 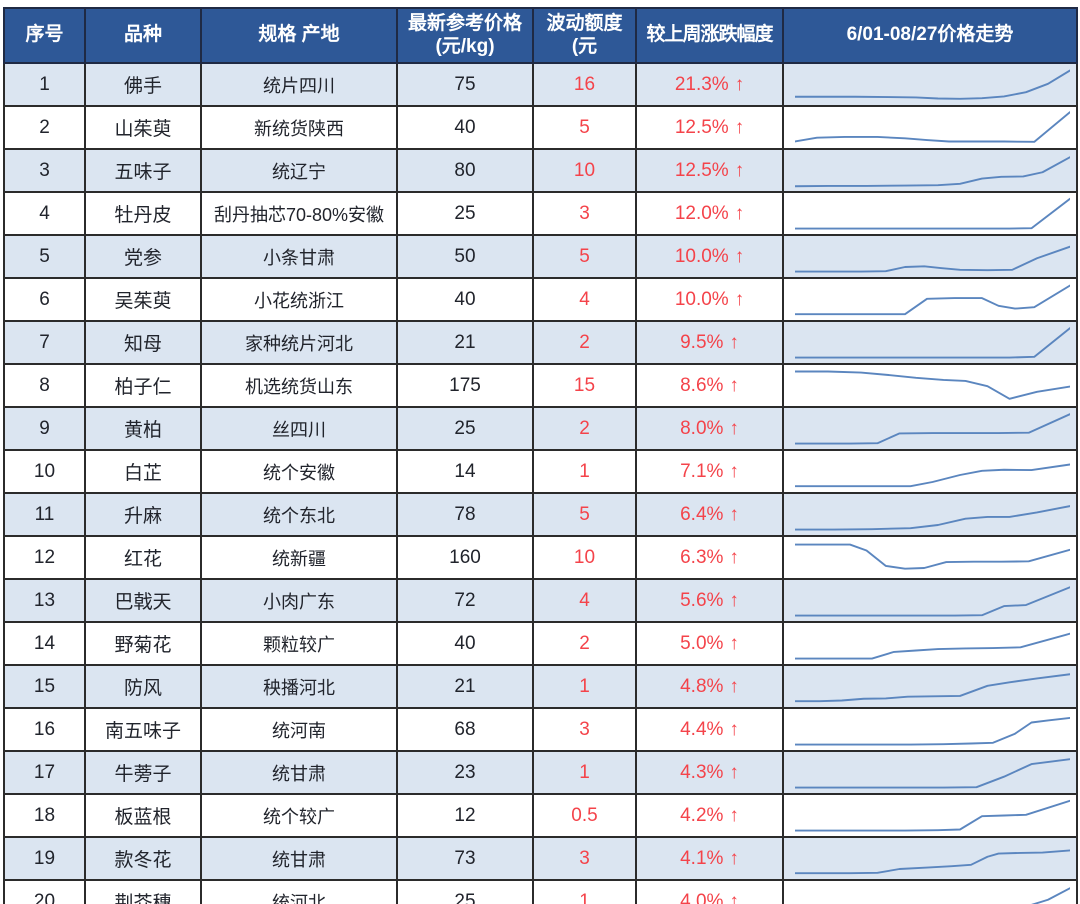 I want to click on change-percent: 8.0%, so click(x=702, y=428).